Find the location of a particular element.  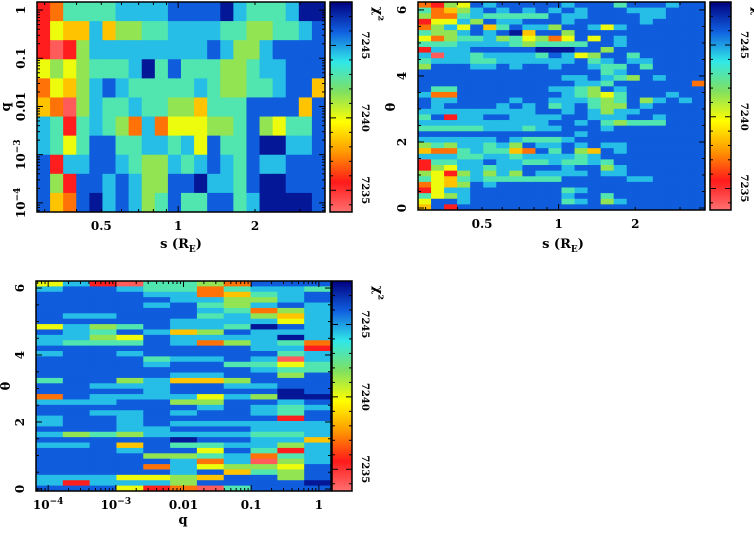

colorbar-tick-label: 7240 is located at coordinates (364, 118).